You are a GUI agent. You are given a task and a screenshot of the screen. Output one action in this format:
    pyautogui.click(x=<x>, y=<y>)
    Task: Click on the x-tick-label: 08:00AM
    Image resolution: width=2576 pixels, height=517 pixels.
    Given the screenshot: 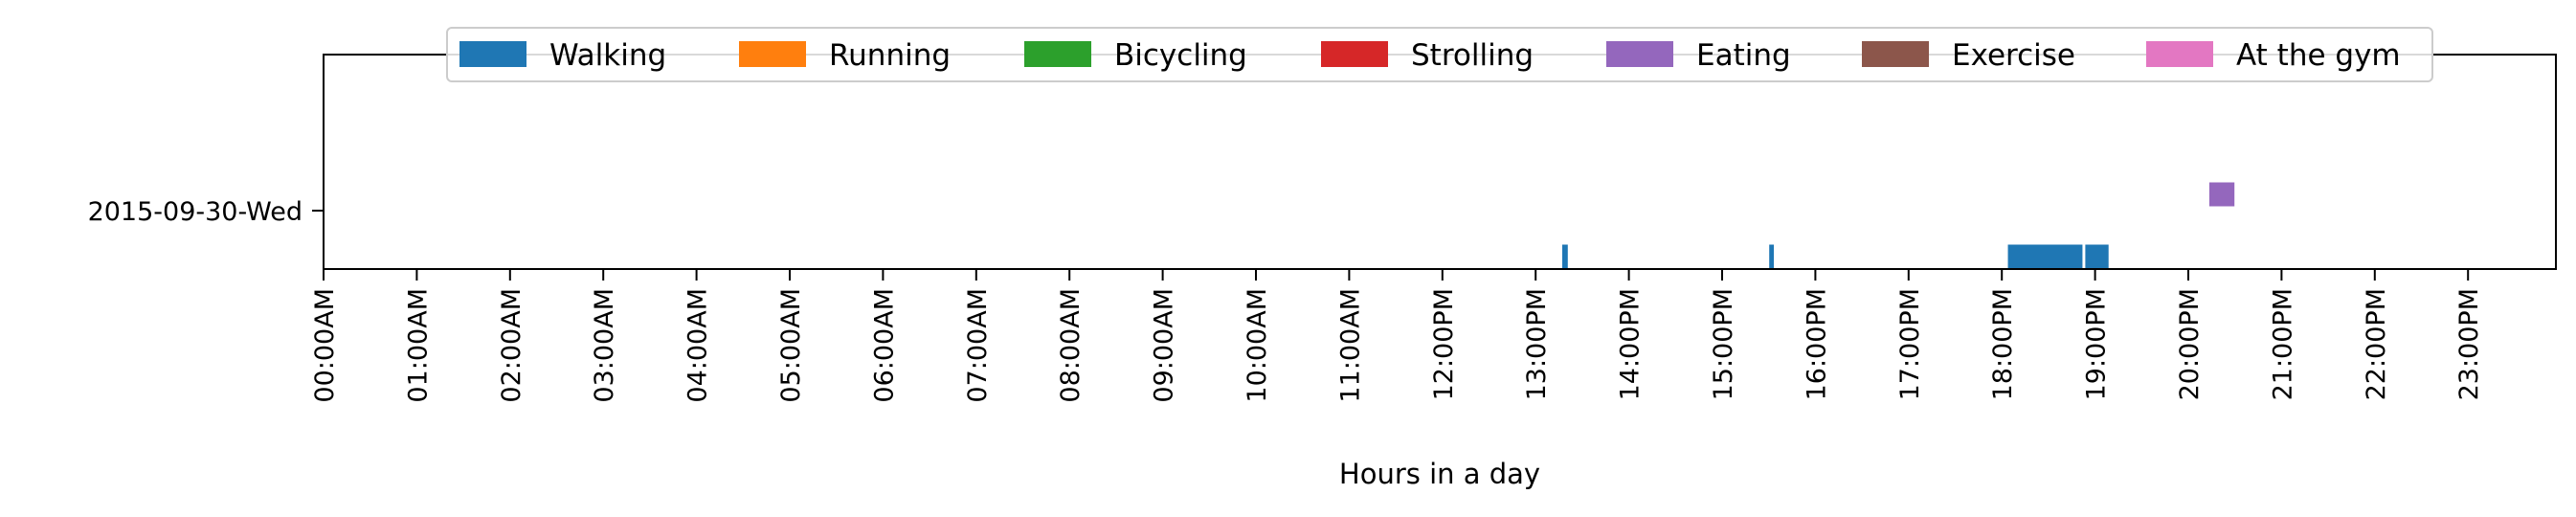 What is the action you would take?
    pyautogui.click(x=1071, y=345)
    